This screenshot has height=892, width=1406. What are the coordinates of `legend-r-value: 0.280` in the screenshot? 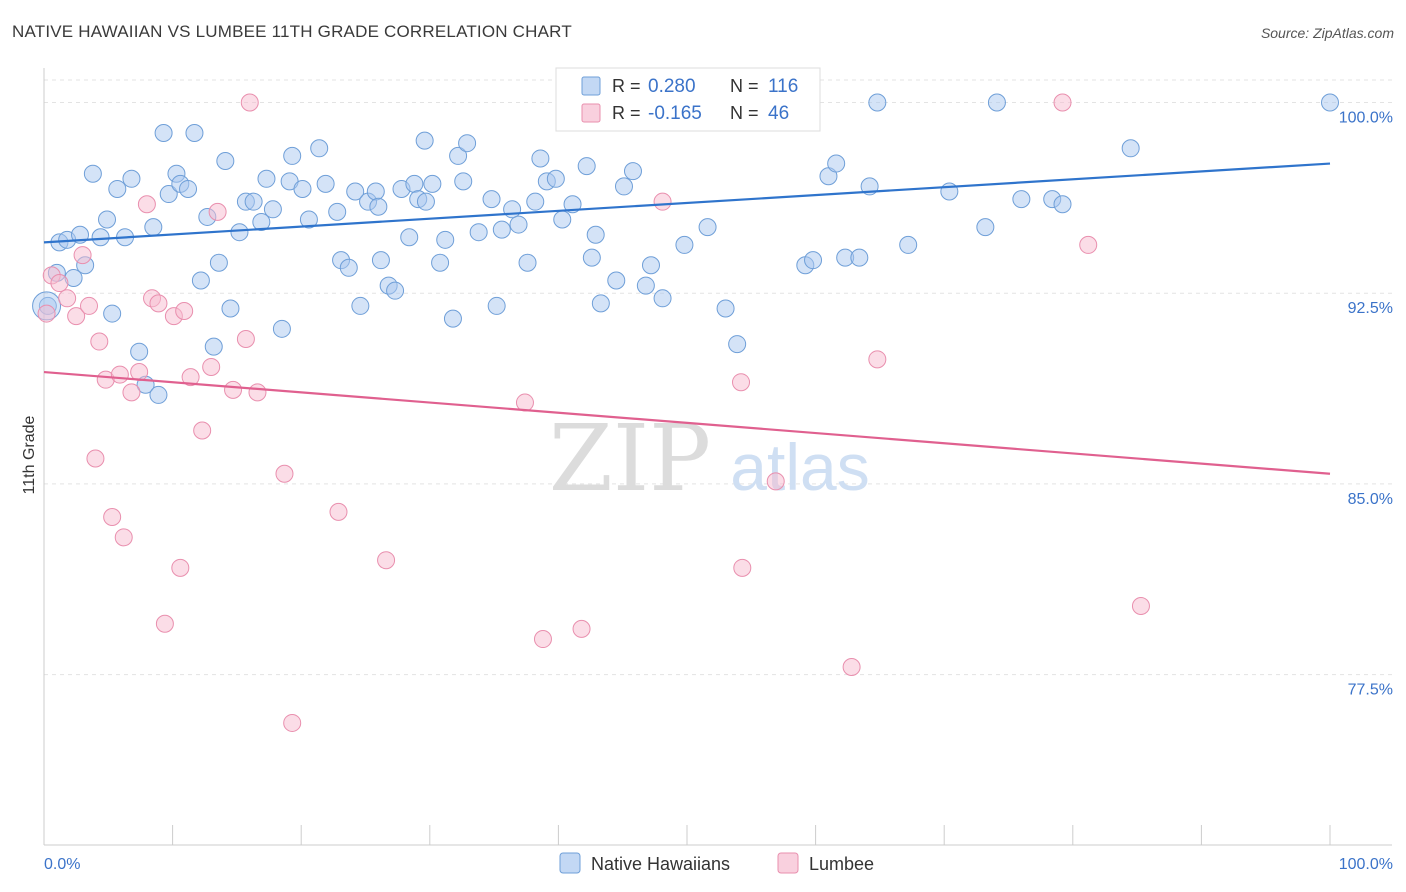 It's located at (672, 86).